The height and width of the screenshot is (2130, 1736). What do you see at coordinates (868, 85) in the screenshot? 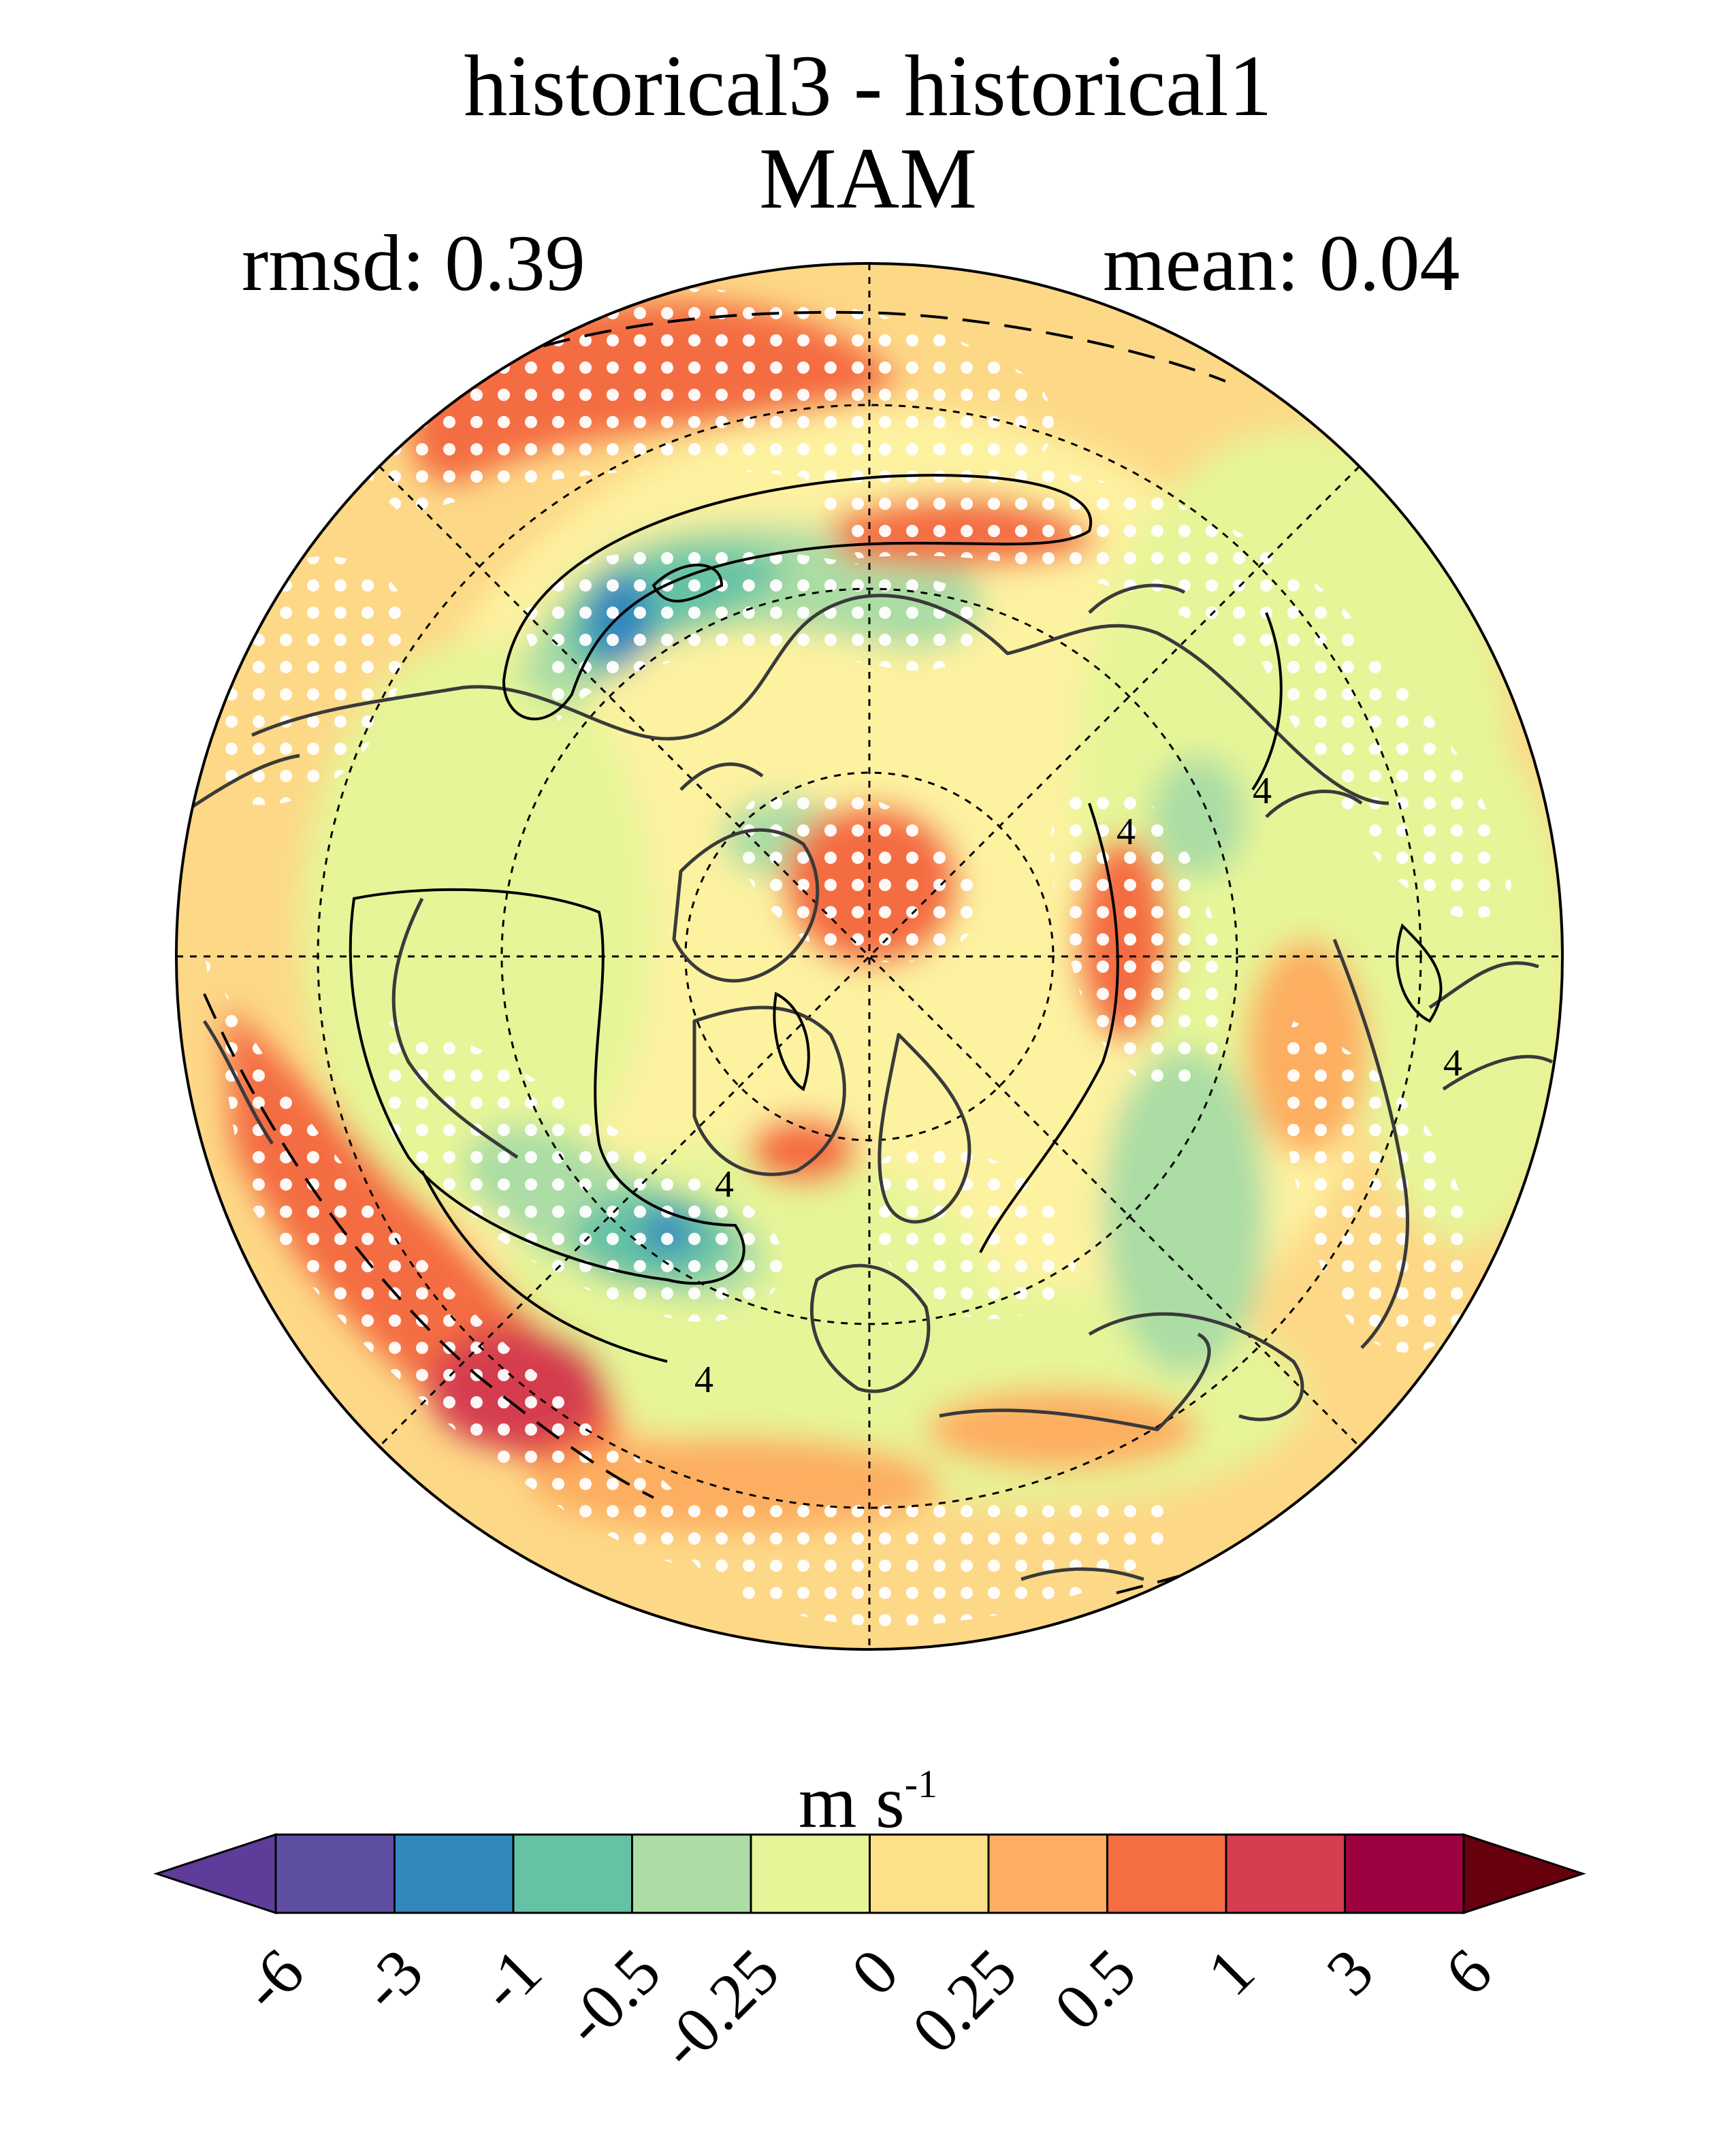
I see `map-title: historical3 - historical1` at bounding box center [868, 85].